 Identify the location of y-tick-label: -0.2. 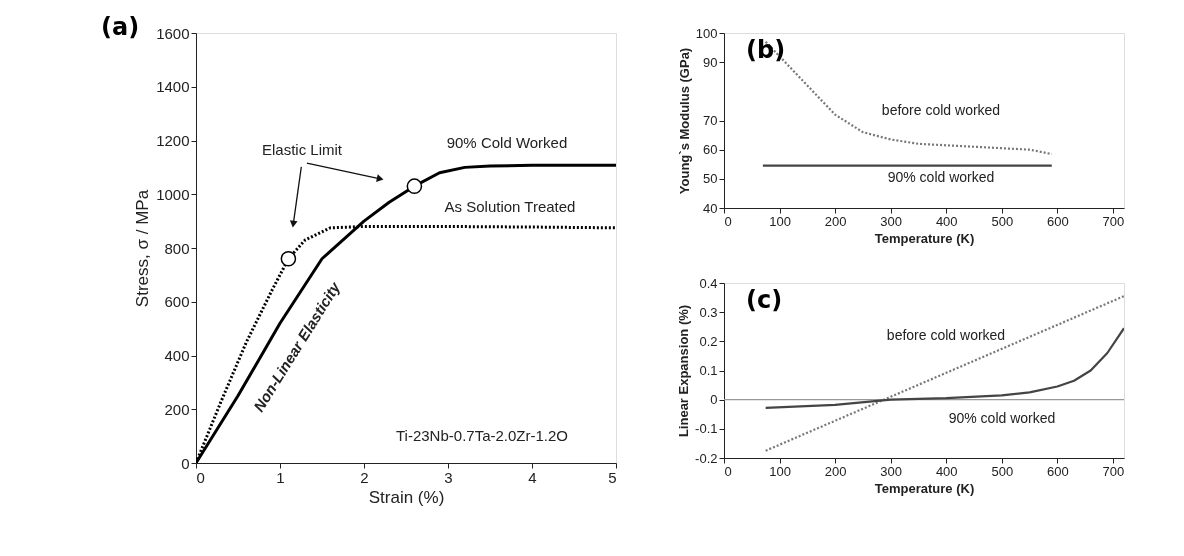
(706, 458).